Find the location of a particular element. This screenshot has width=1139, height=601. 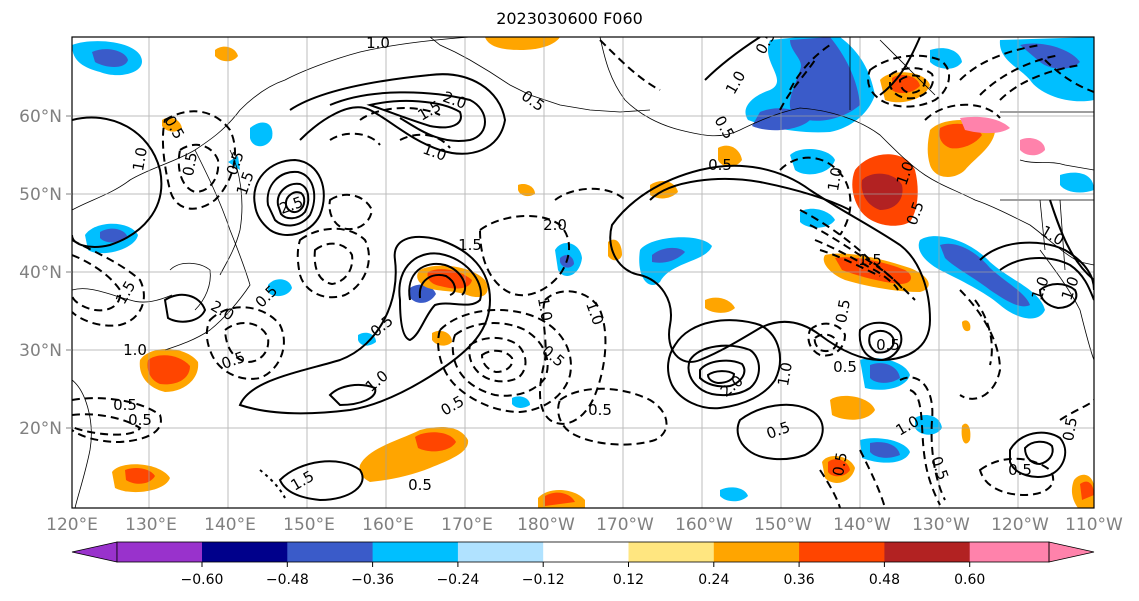

latitude-axis: 60°N 50°N 40°N 30°N 20°N is located at coordinates (45, 273).